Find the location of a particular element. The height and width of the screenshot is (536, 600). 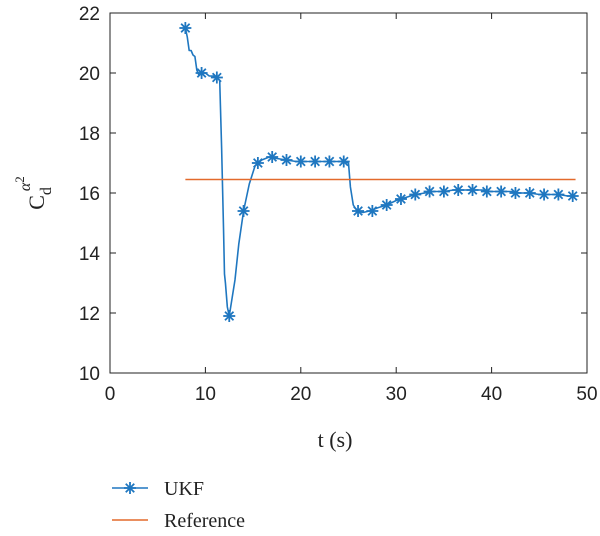

legend-reference-label: Reference is located at coordinates (204, 521).